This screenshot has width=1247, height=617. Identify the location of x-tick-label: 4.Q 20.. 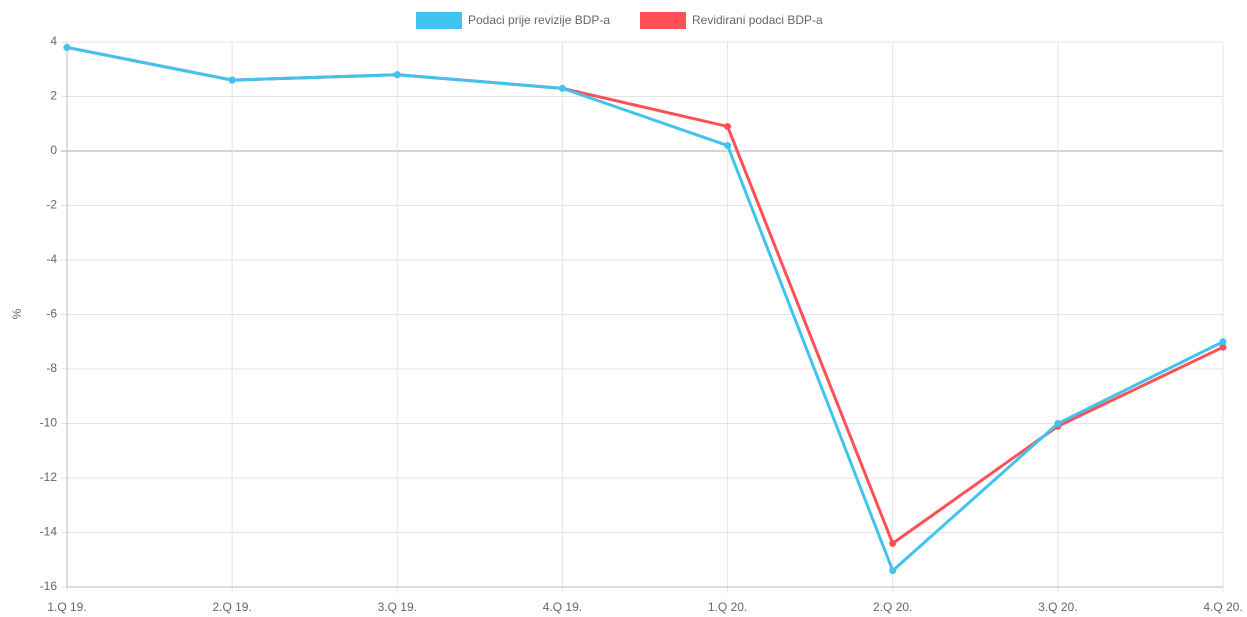
(1222, 607).